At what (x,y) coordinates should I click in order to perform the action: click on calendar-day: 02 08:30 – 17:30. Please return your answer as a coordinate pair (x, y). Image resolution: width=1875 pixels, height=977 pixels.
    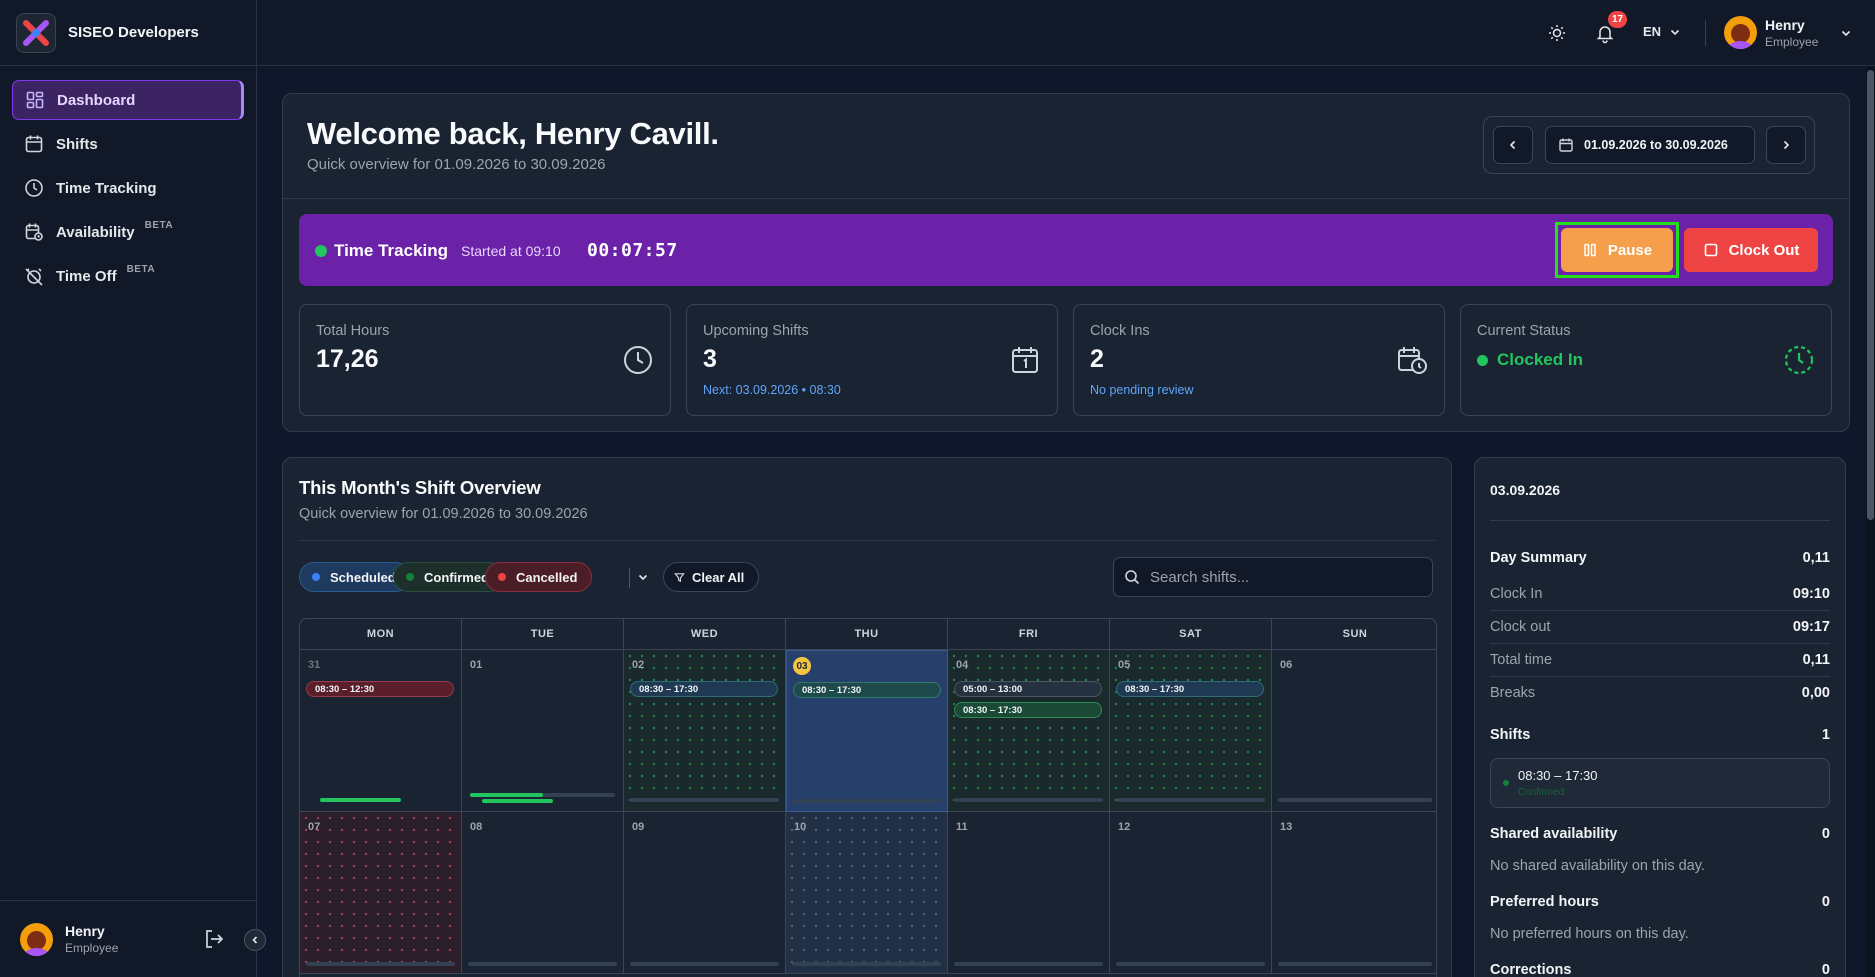
    Looking at the image, I should click on (705, 731).